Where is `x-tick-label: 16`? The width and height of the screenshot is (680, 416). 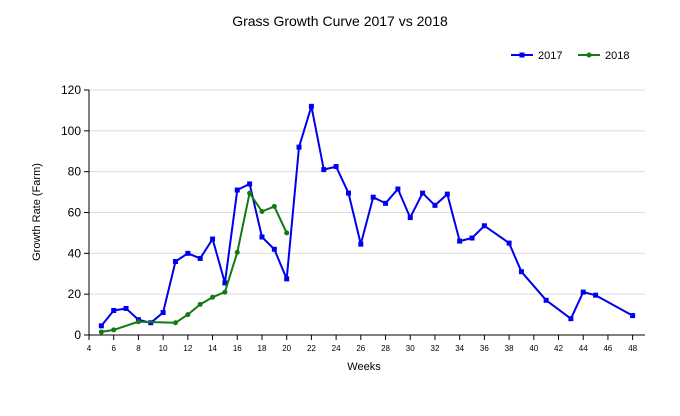
x-tick-label: 16 is located at coordinates (237, 348).